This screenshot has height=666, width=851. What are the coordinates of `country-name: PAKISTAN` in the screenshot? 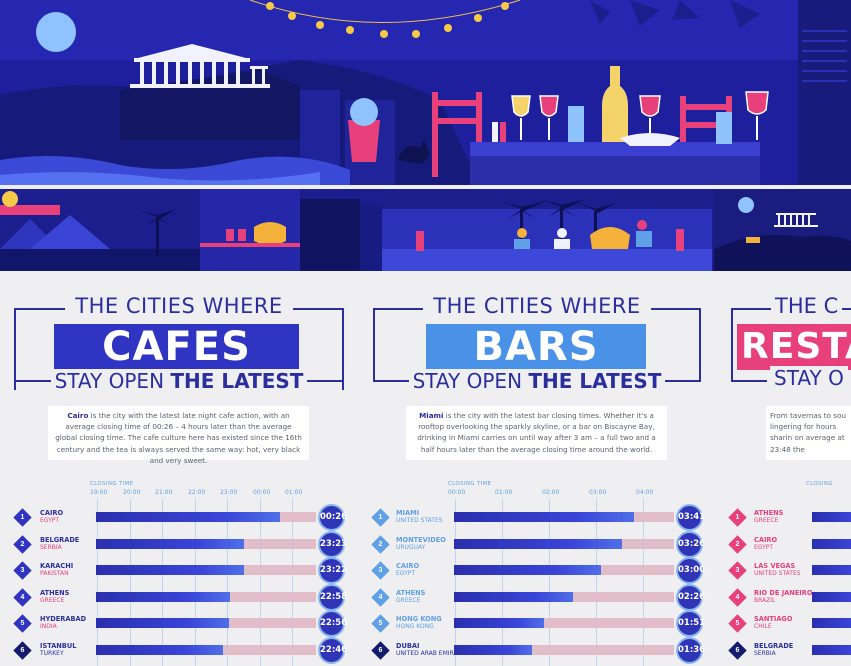 It's located at (54, 573).